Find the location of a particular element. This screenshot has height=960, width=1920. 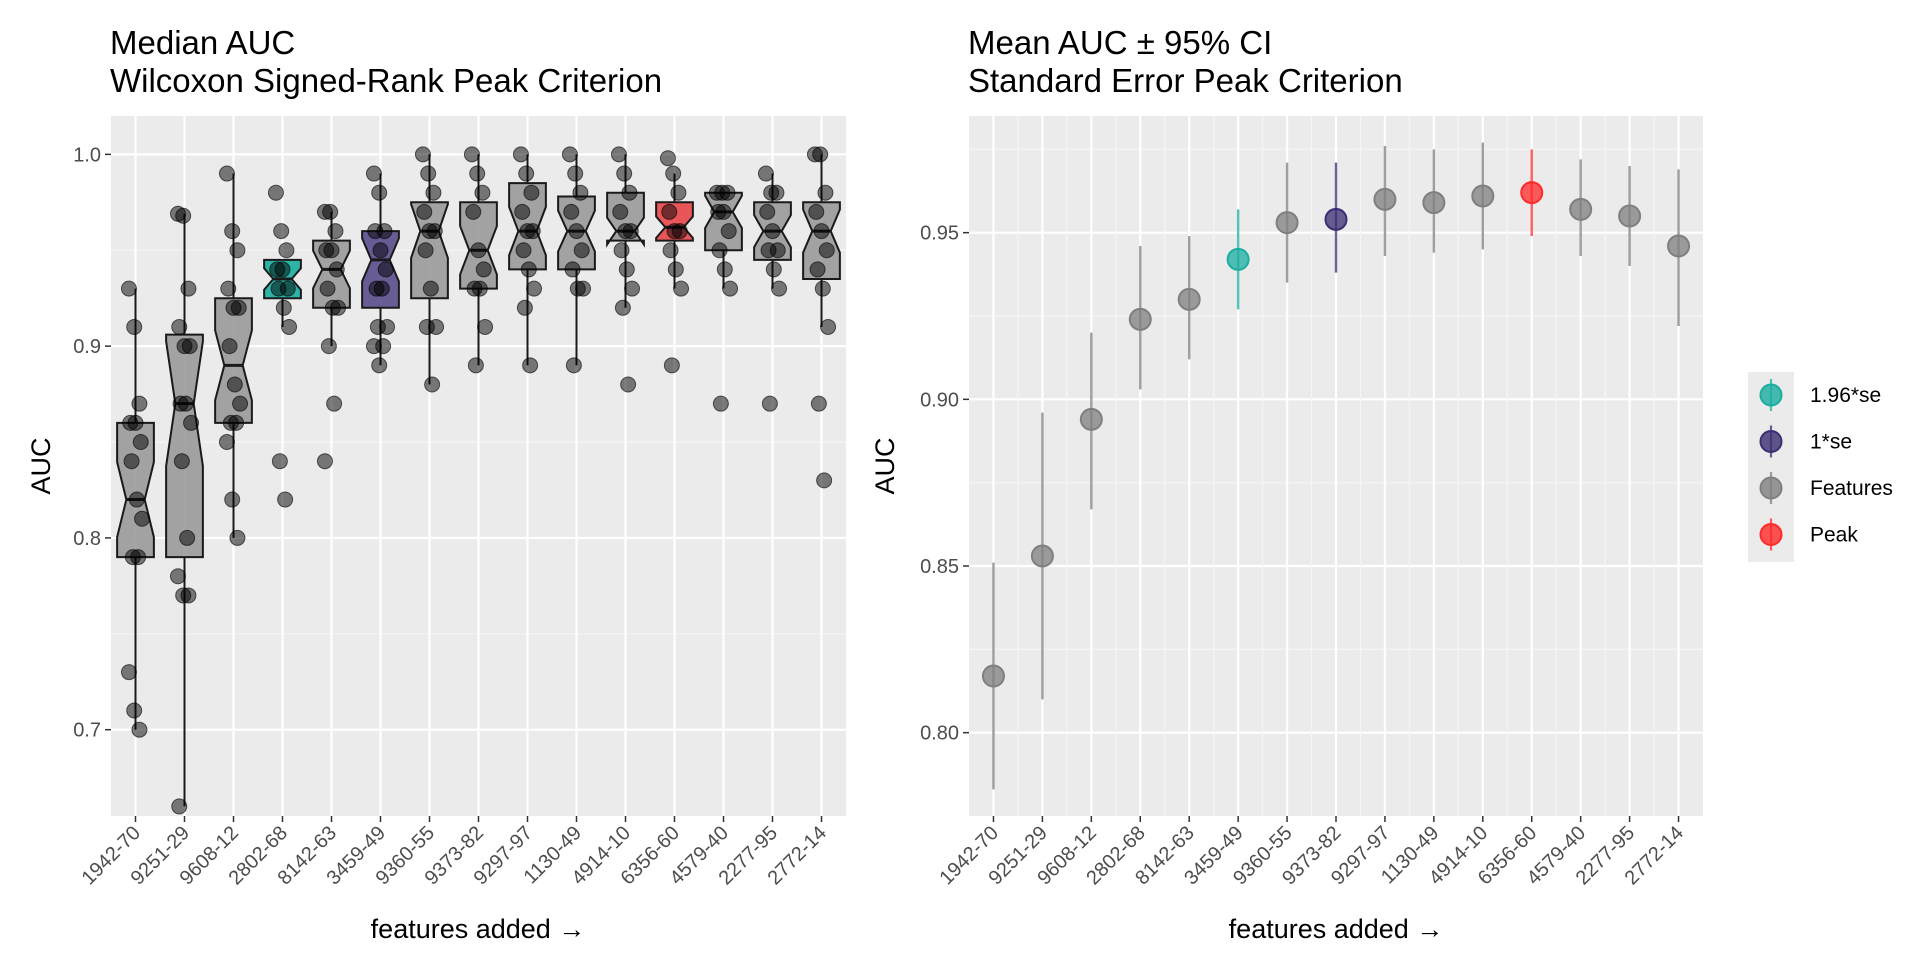

legend-key-Features is located at coordinates (1771, 488).